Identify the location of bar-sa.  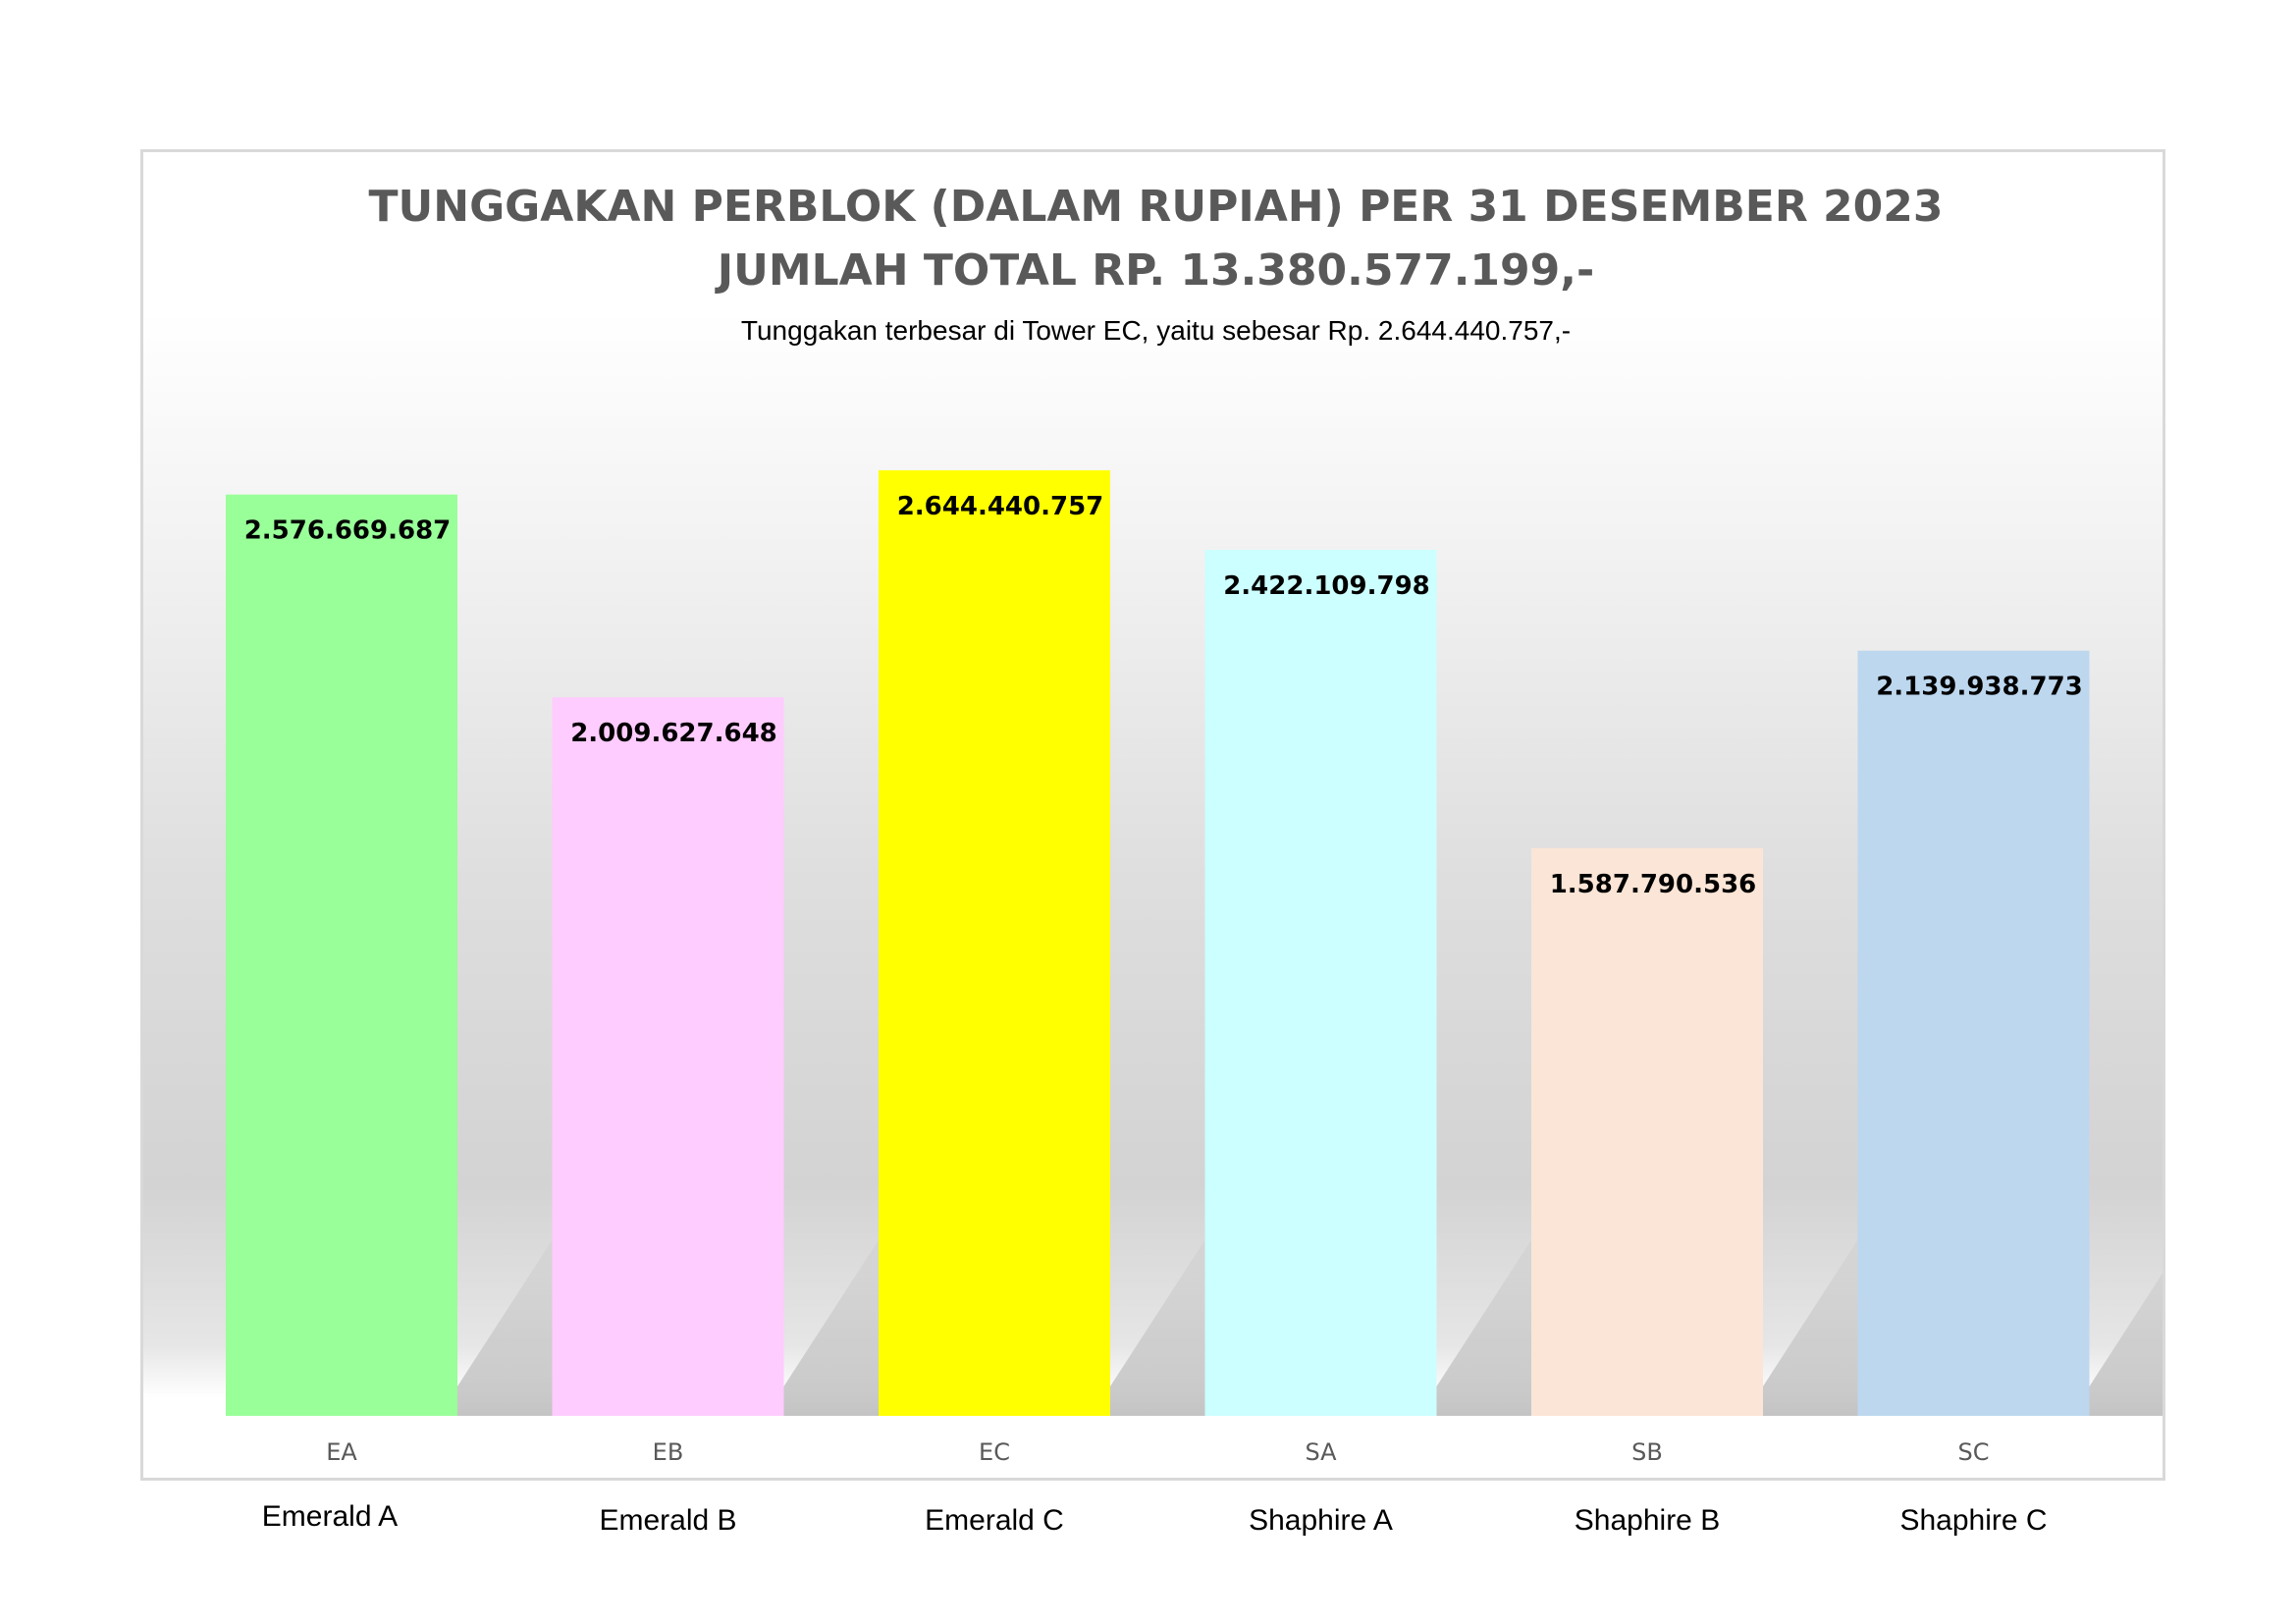
(1321, 982).